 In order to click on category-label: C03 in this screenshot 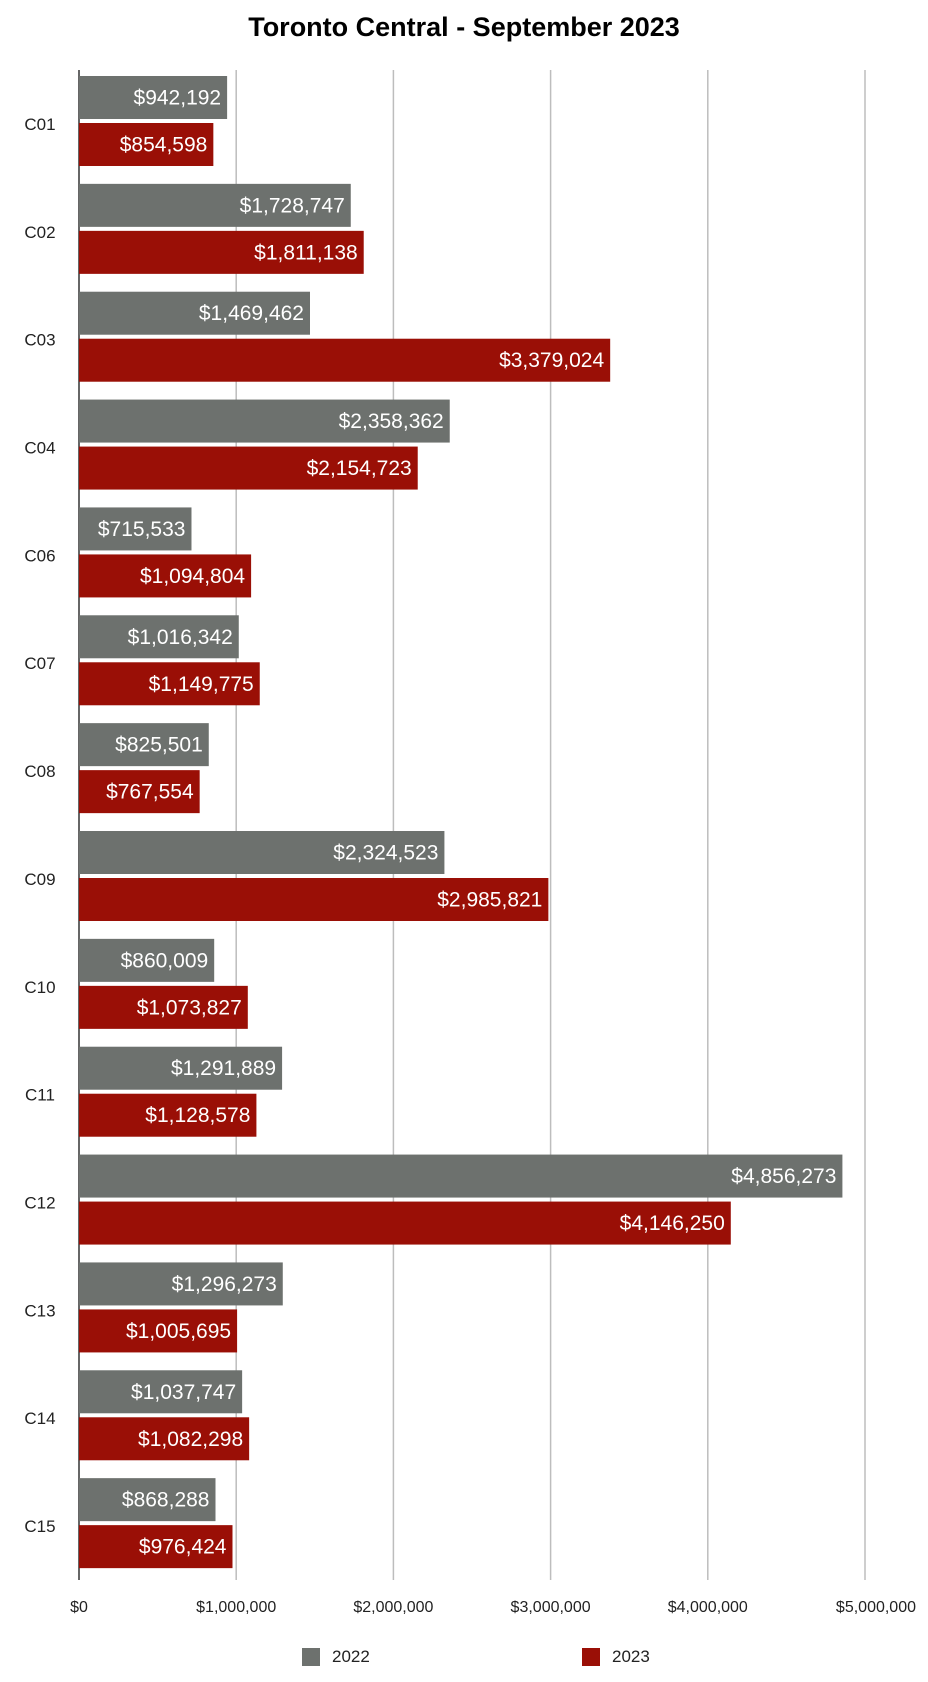, I will do `click(39, 340)`.